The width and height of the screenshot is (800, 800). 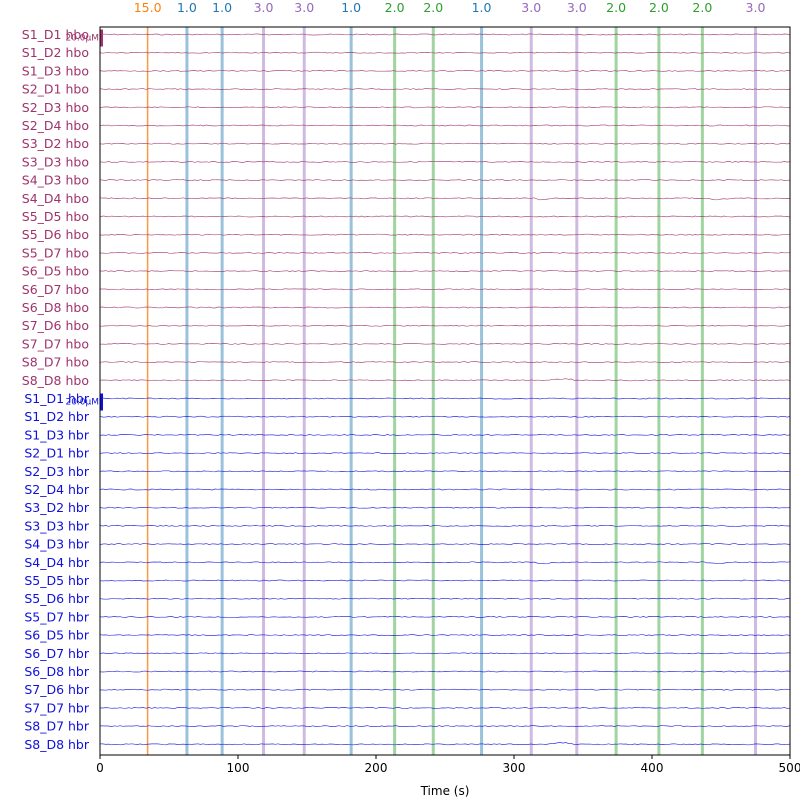 What do you see at coordinates (55, 252) in the screenshot?
I see `channel-label: S5_D7 hbo` at bounding box center [55, 252].